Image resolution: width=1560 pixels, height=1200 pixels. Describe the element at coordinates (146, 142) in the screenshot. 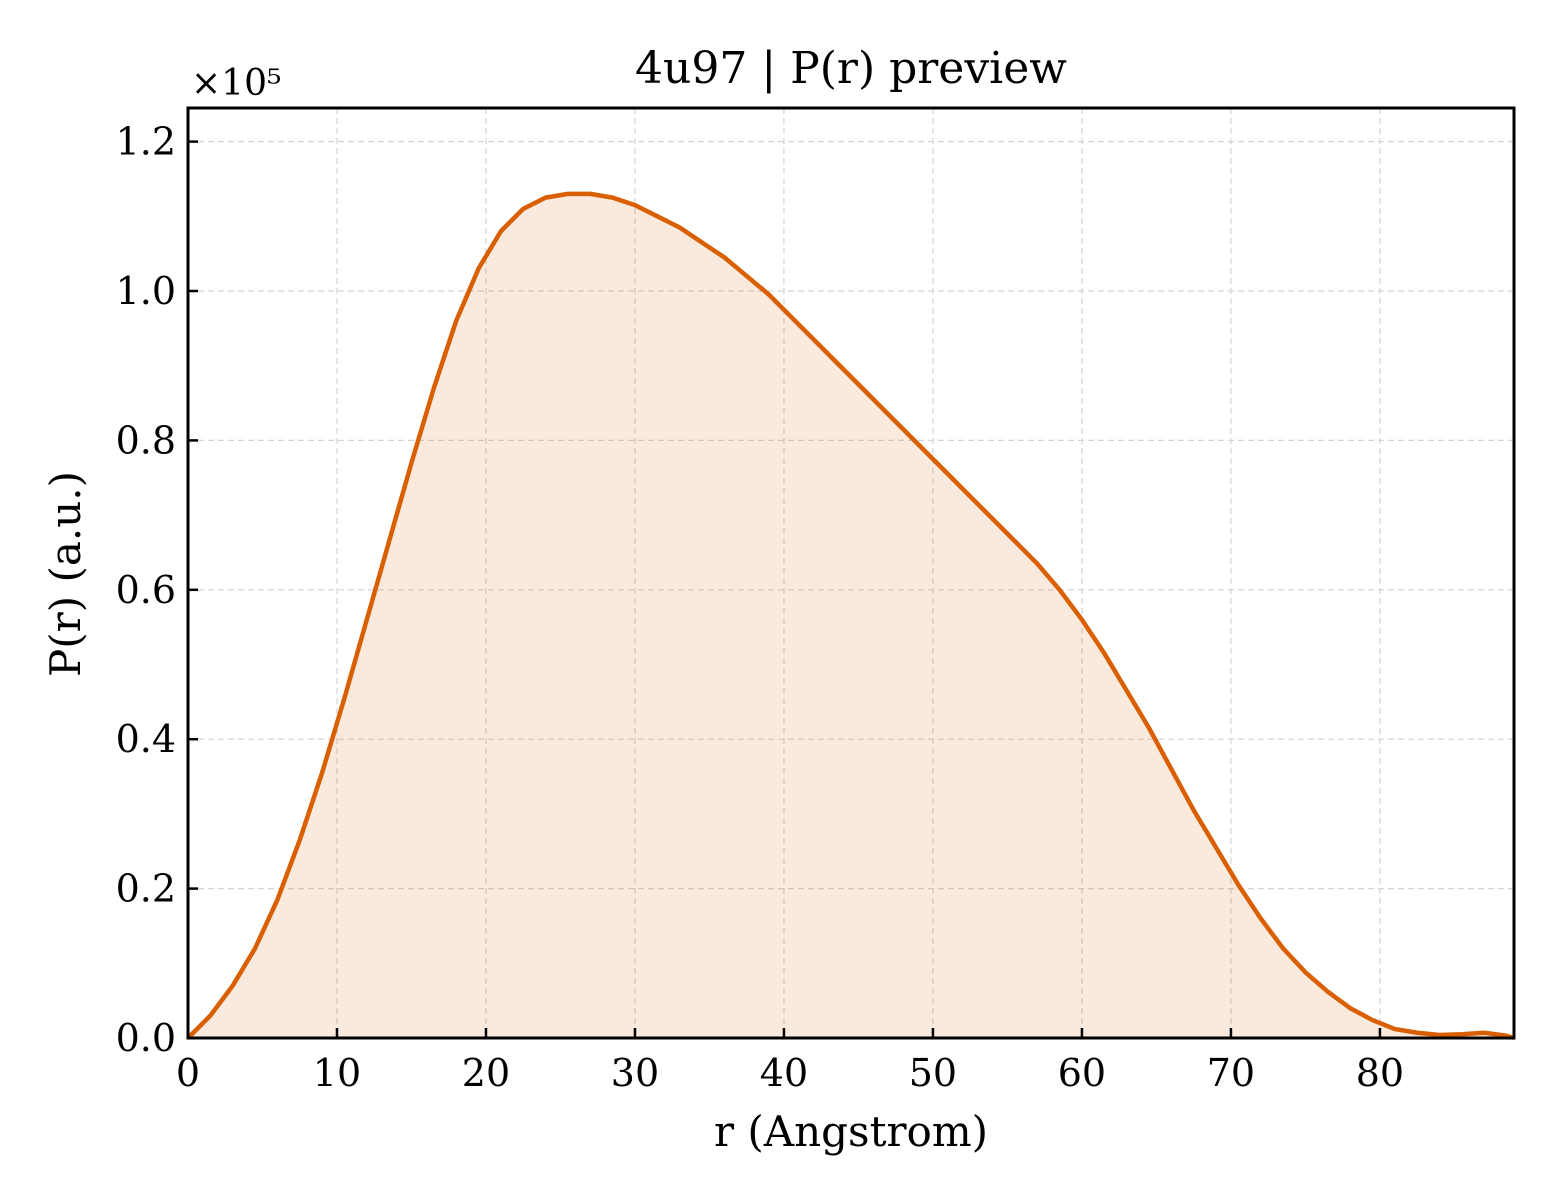

I see `y-tick-label: 1.2` at that location.